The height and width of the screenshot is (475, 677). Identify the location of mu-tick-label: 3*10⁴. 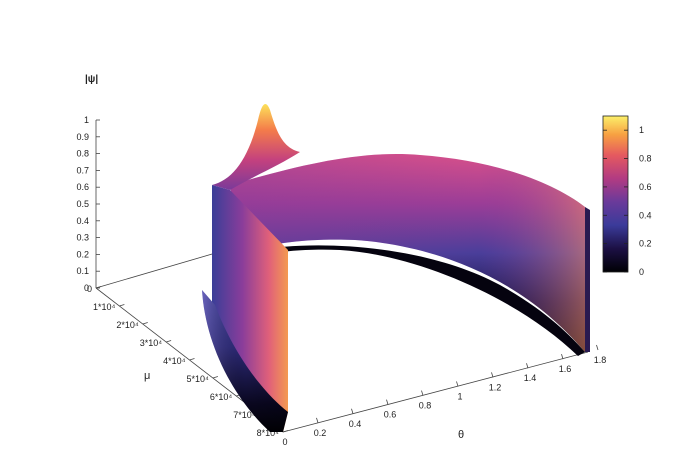
(151, 343).